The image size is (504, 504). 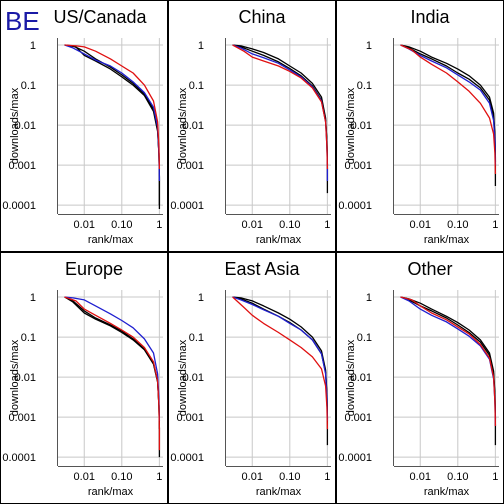 I want to click on panel-title: US/Canada, so click(x=100, y=17).